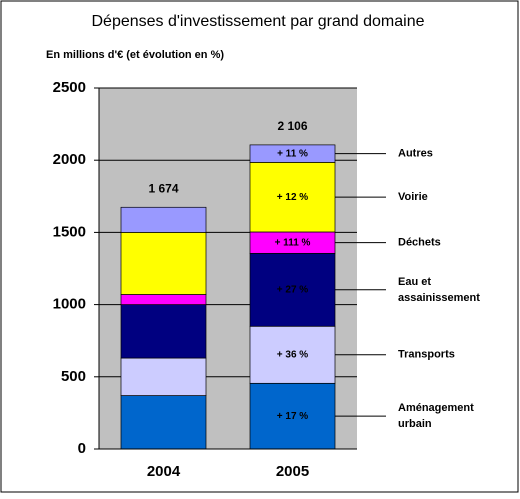  I want to click on legend-label: Aménagement urbain, so click(437, 416).